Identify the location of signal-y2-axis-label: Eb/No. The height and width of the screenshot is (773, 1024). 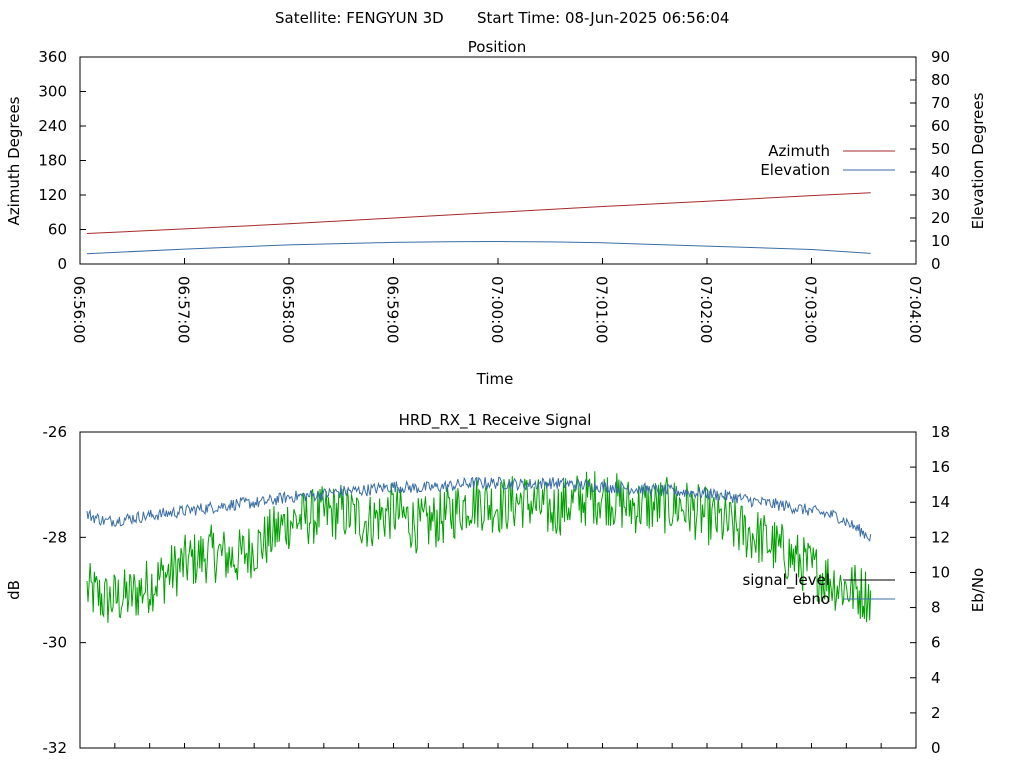
(978, 590).